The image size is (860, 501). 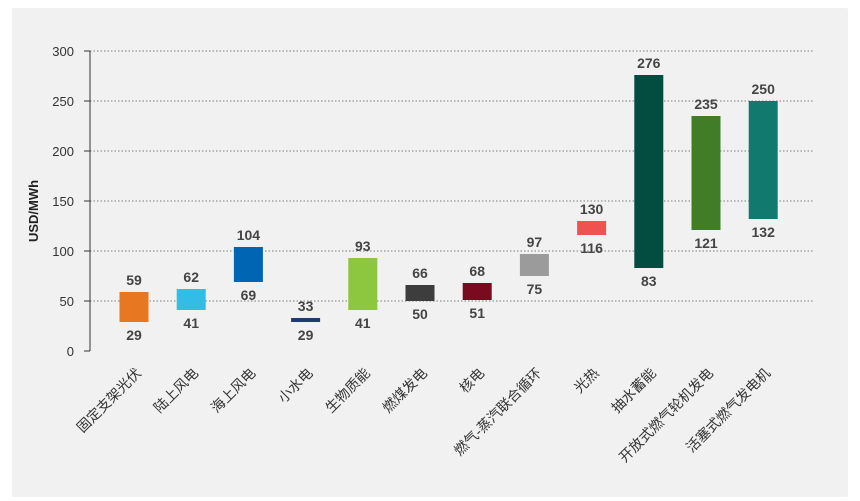 What do you see at coordinates (477, 313) in the screenshot?
I see `low-value-label: 51` at bounding box center [477, 313].